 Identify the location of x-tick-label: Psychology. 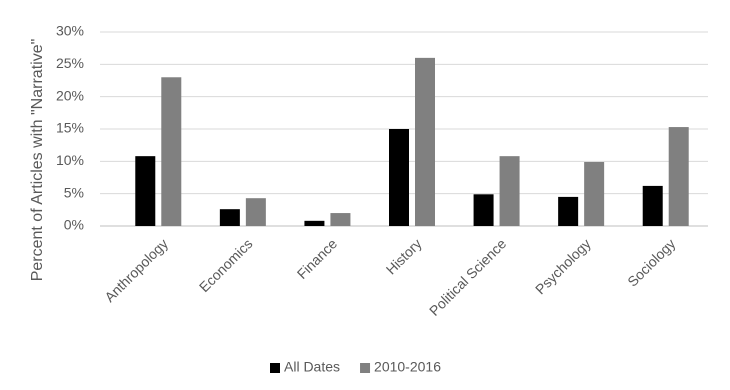
(563, 266).